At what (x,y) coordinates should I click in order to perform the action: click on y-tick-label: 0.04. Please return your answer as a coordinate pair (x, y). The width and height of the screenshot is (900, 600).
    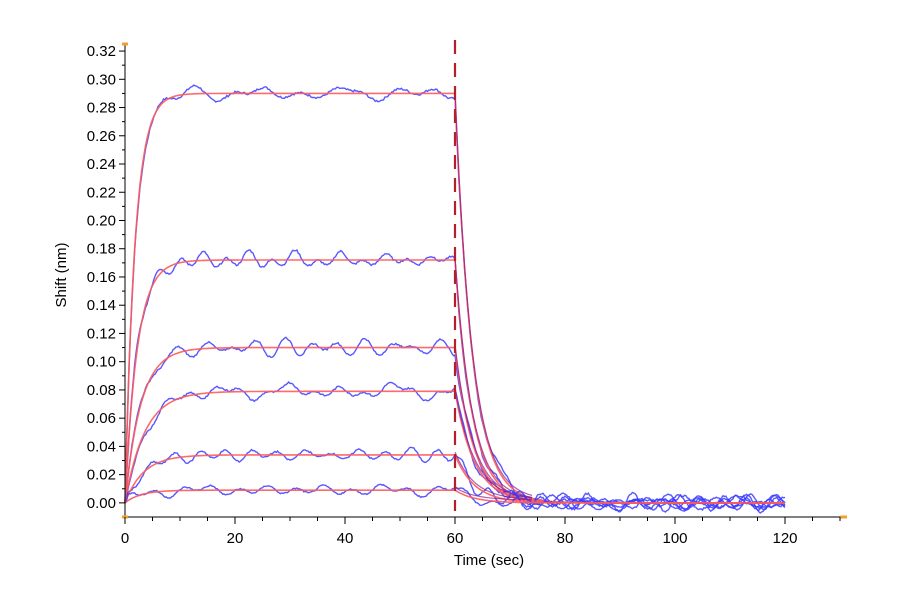
    Looking at the image, I should click on (101, 446).